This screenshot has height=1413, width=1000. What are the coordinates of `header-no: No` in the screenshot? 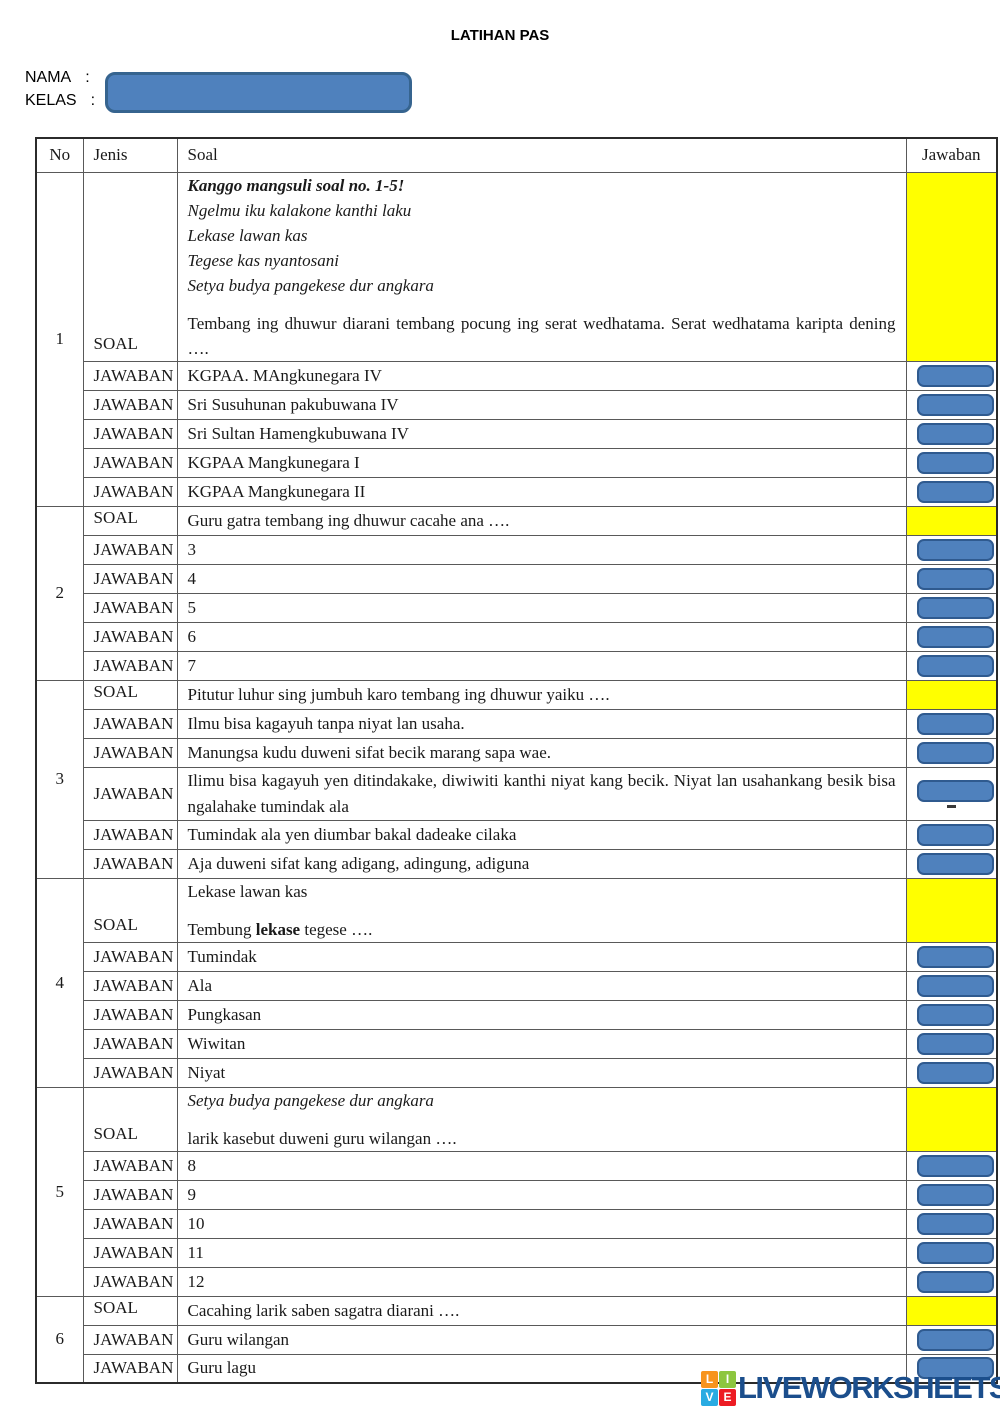 It's located at (59, 155).